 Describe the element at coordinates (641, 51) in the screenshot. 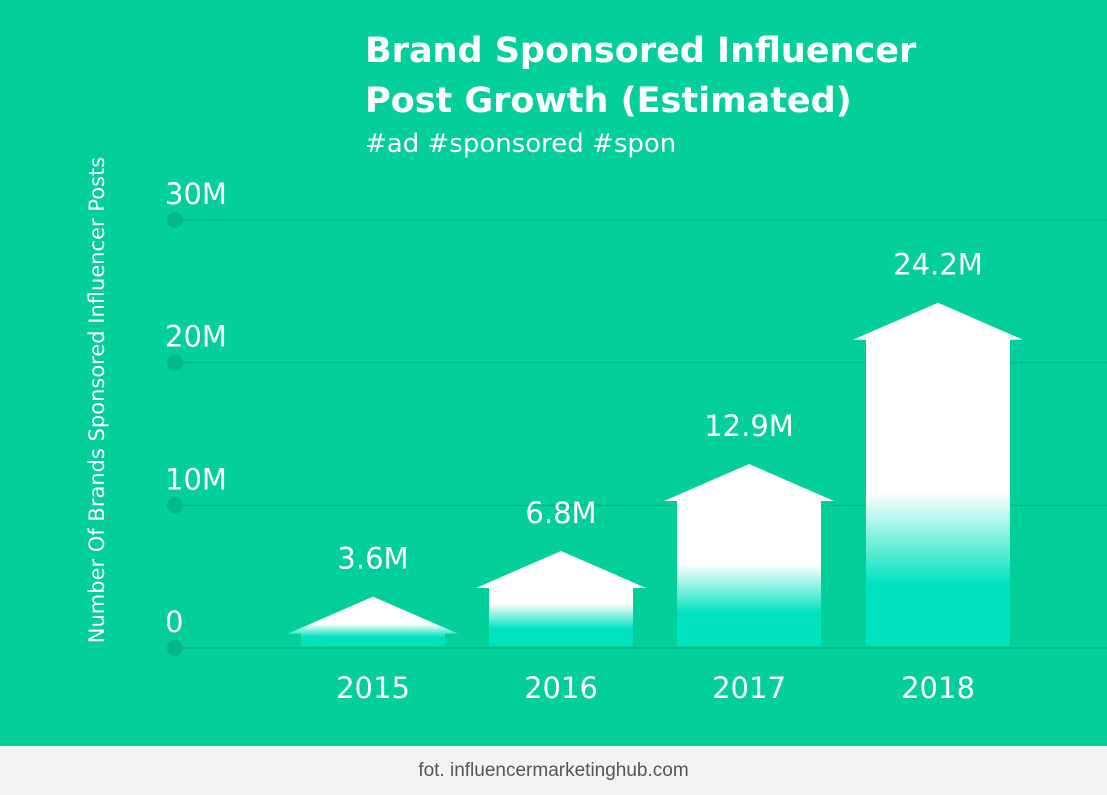

I see `chart-title-line1: Brand Sponsored Influencer` at that location.